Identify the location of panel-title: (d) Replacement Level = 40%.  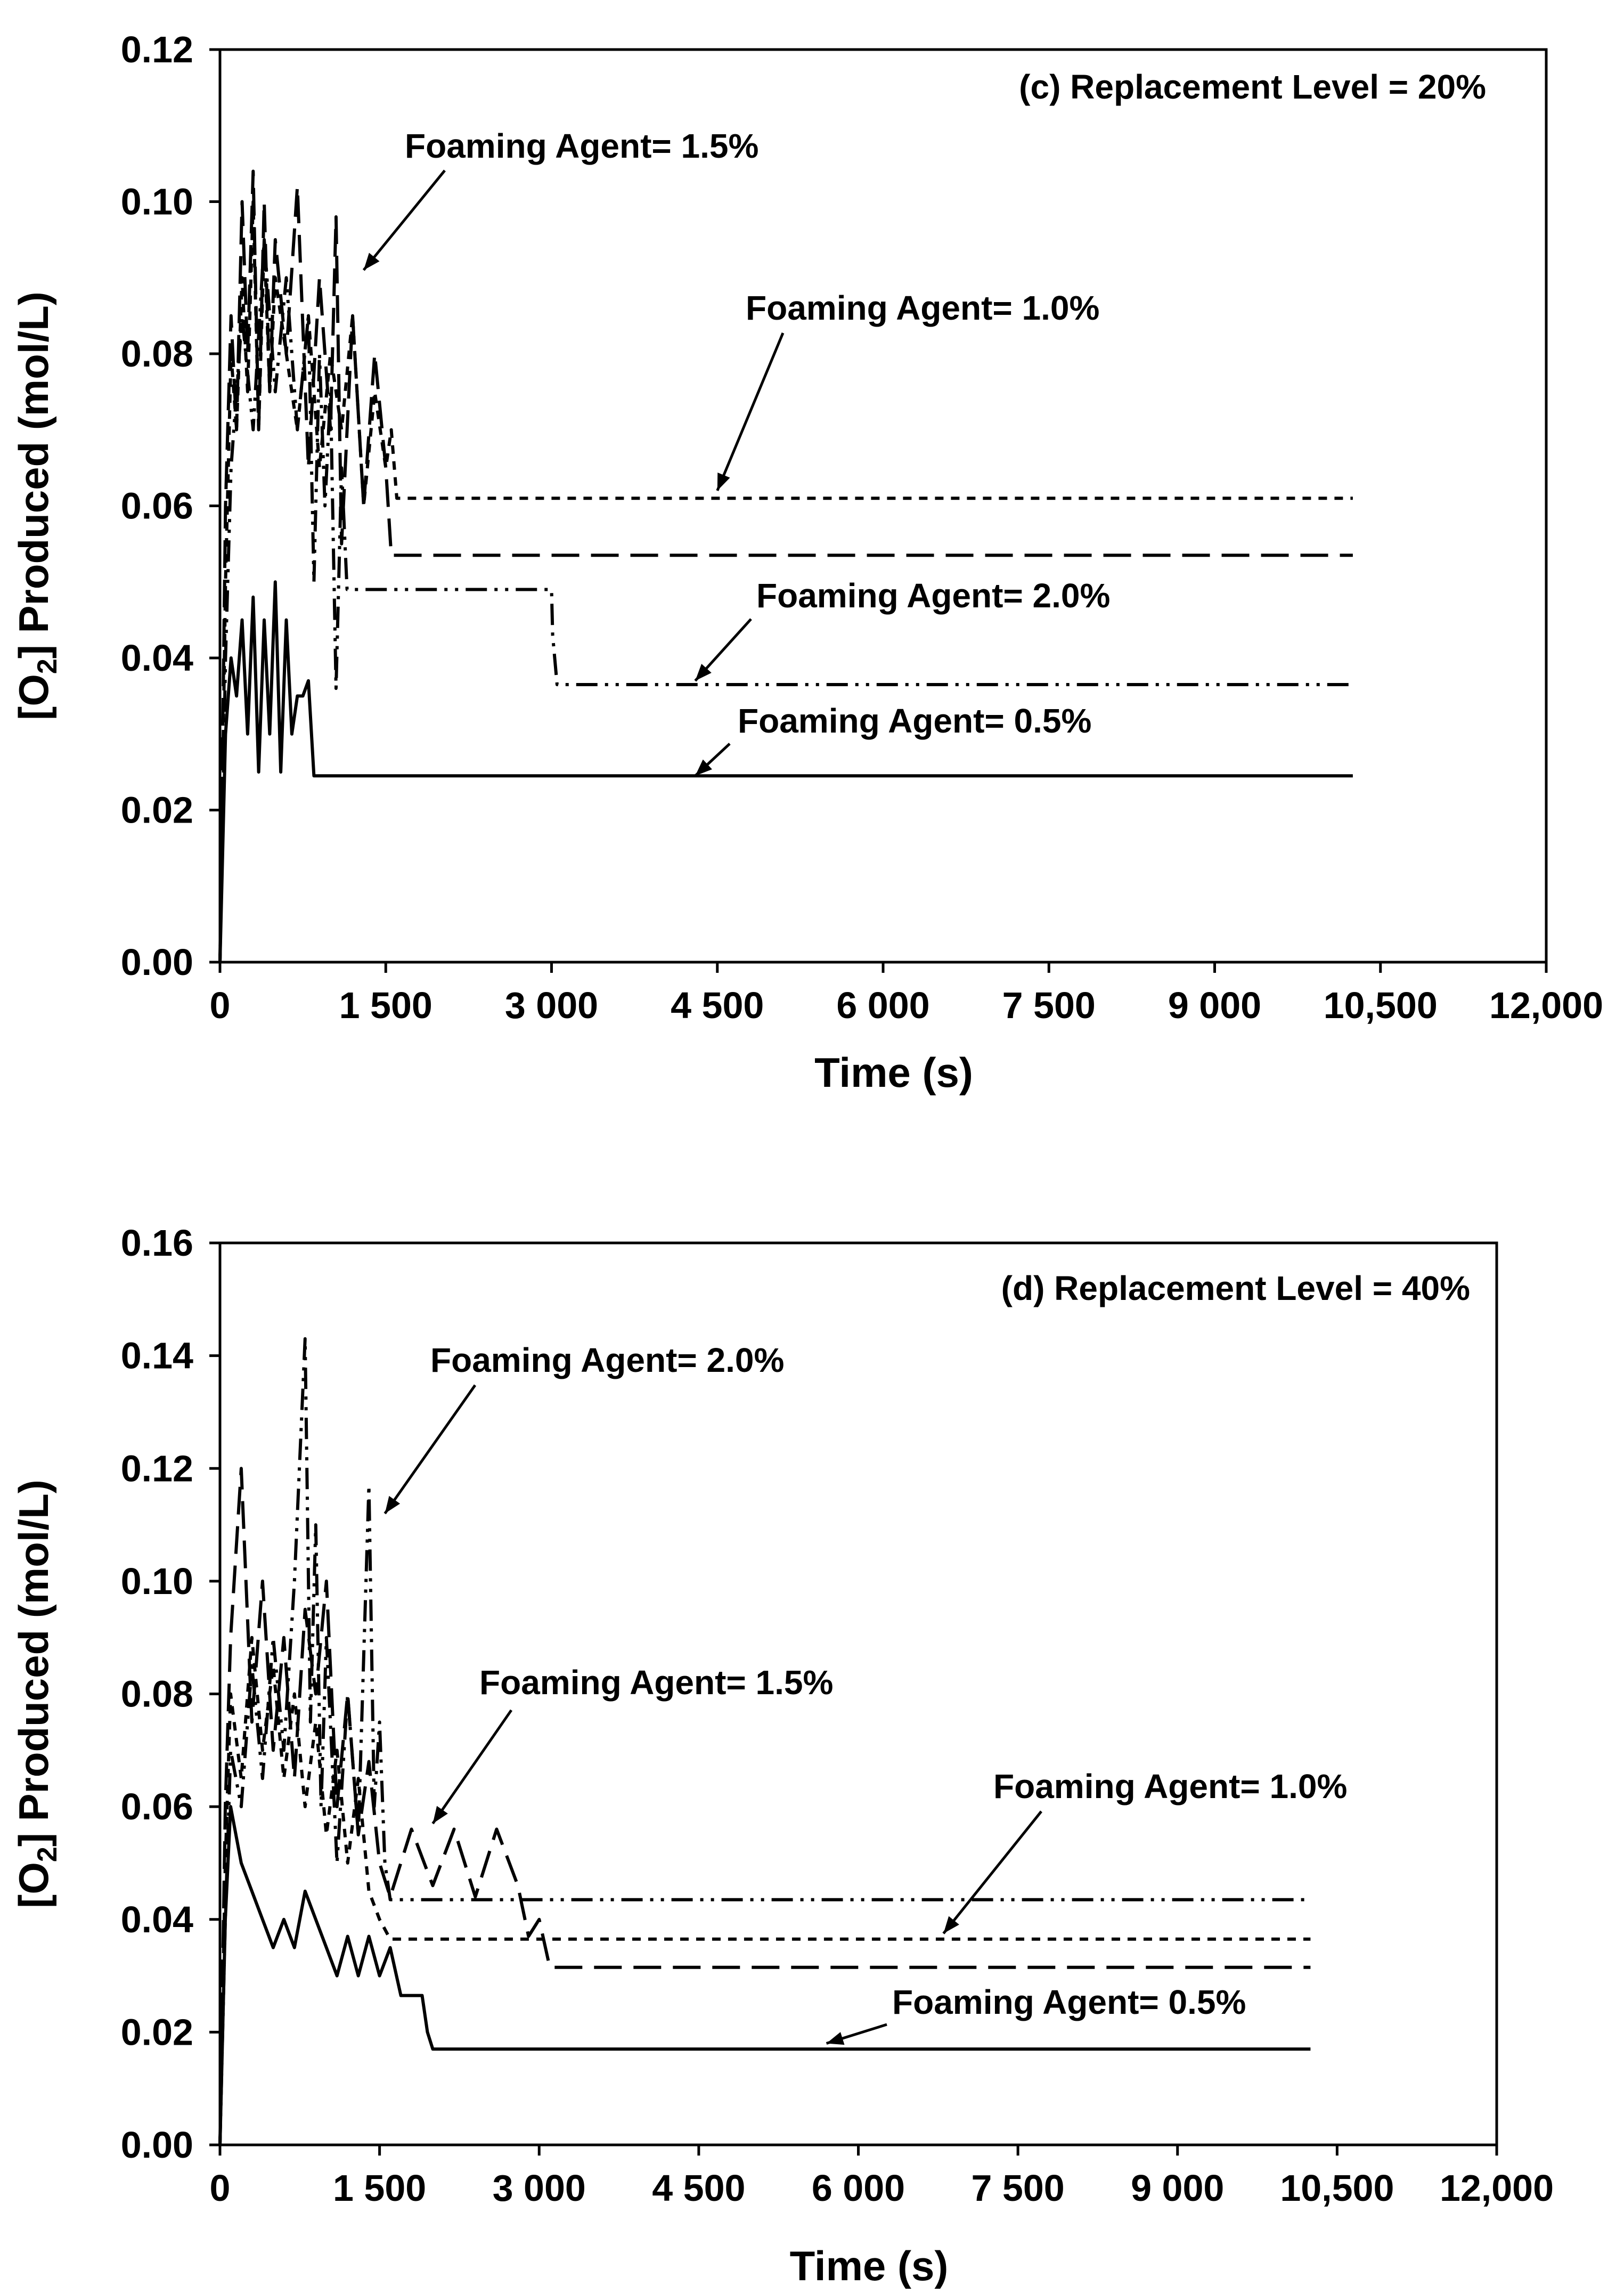
(1235, 1288).